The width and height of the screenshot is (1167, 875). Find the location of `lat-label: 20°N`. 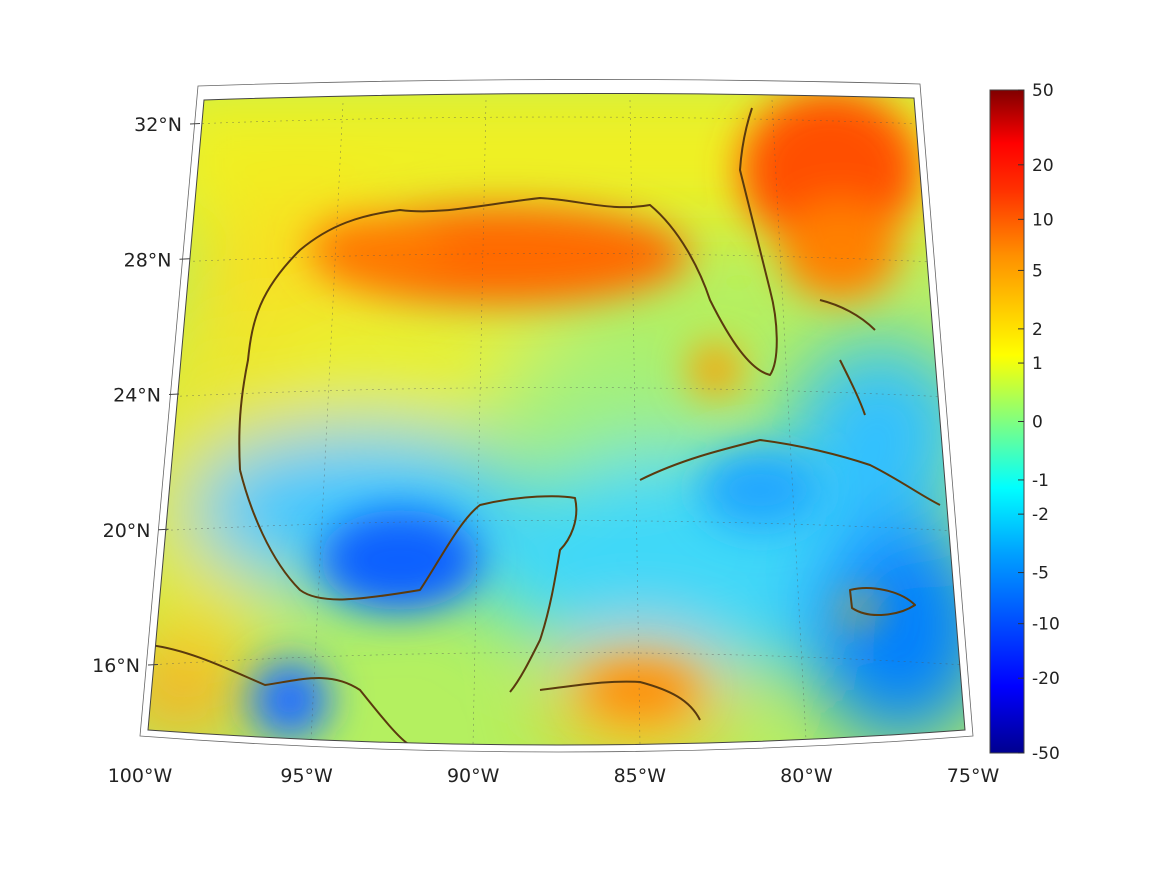

lat-label: 20°N is located at coordinates (127, 531).